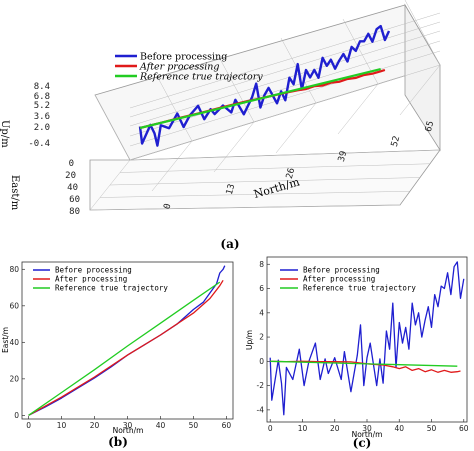  Describe the element at coordinates (62, 425) in the screenshot. I see `x-tick-label-b: 10` at that location.